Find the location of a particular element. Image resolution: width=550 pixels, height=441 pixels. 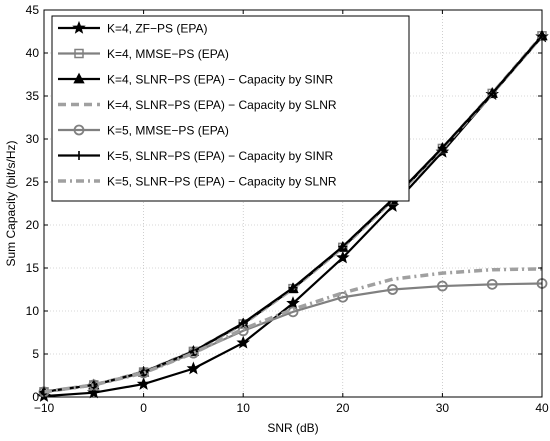

legend-entry: K=4, ZF−PS (EPA) is located at coordinates (132, 28).